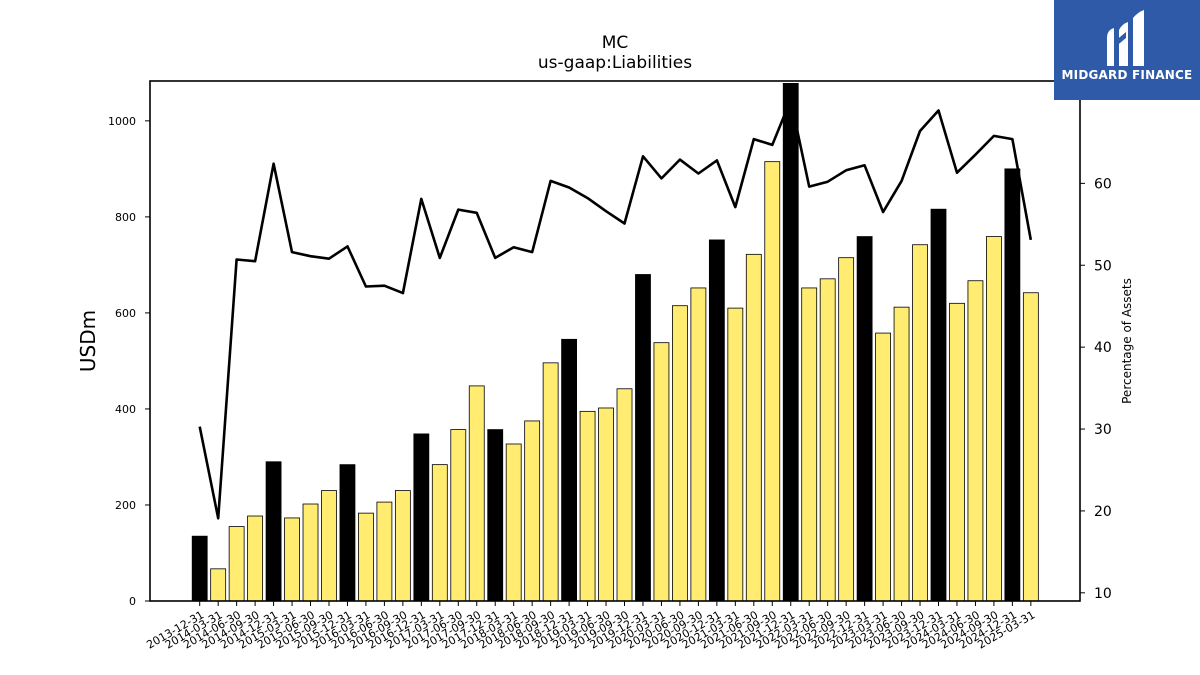  Describe the element at coordinates (125, 409) in the screenshot. I see `left-tick-label: 400` at that location.